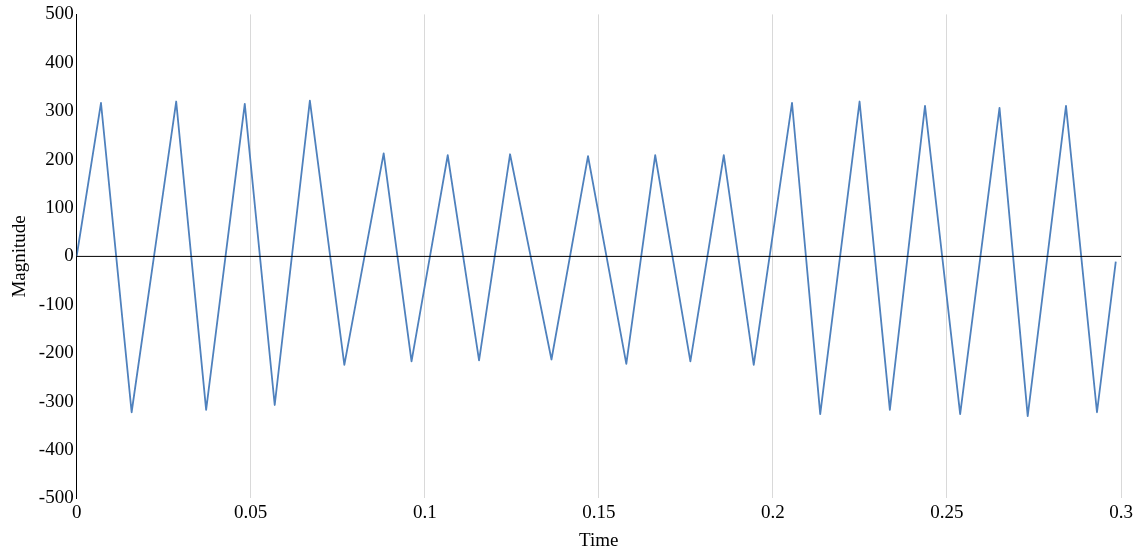  What do you see at coordinates (59, 13) in the screenshot?
I see `y-tick-label: 500` at bounding box center [59, 13].